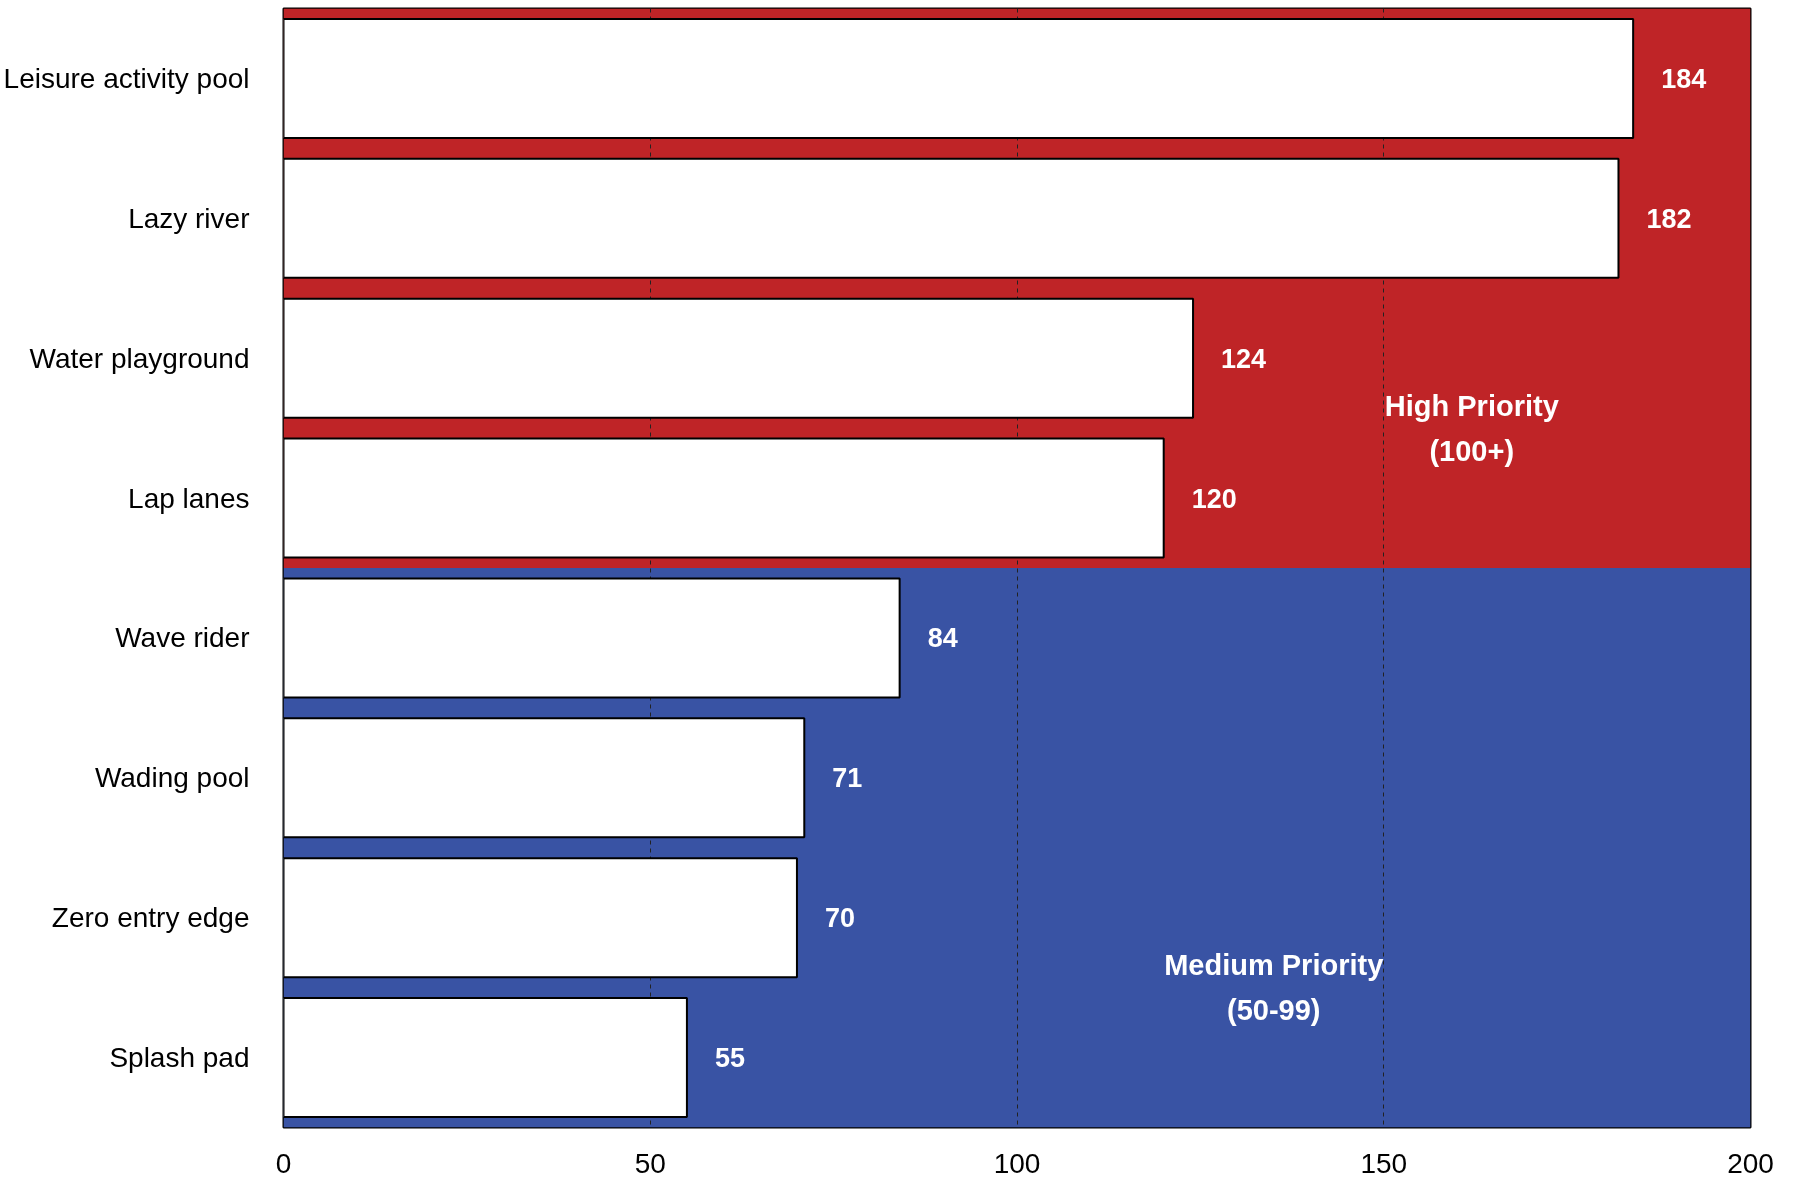 The image size is (1805, 1184). I want to click on x-tick-label: 100, so click(1017, 1163).